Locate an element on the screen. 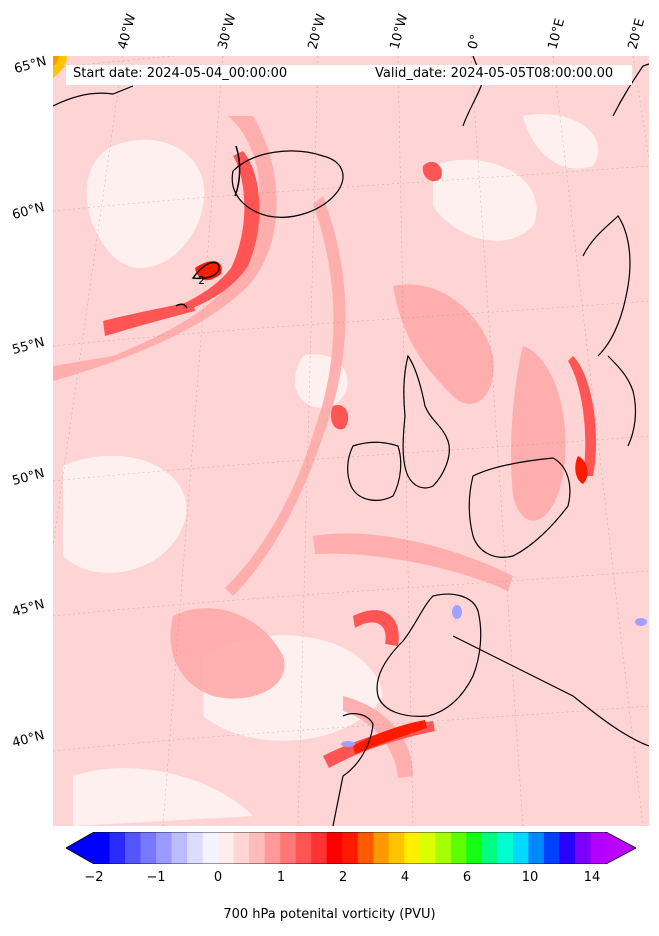 The image size is (659, 936). lon-label-30w: 30°W is located at coordinates (227, 31).